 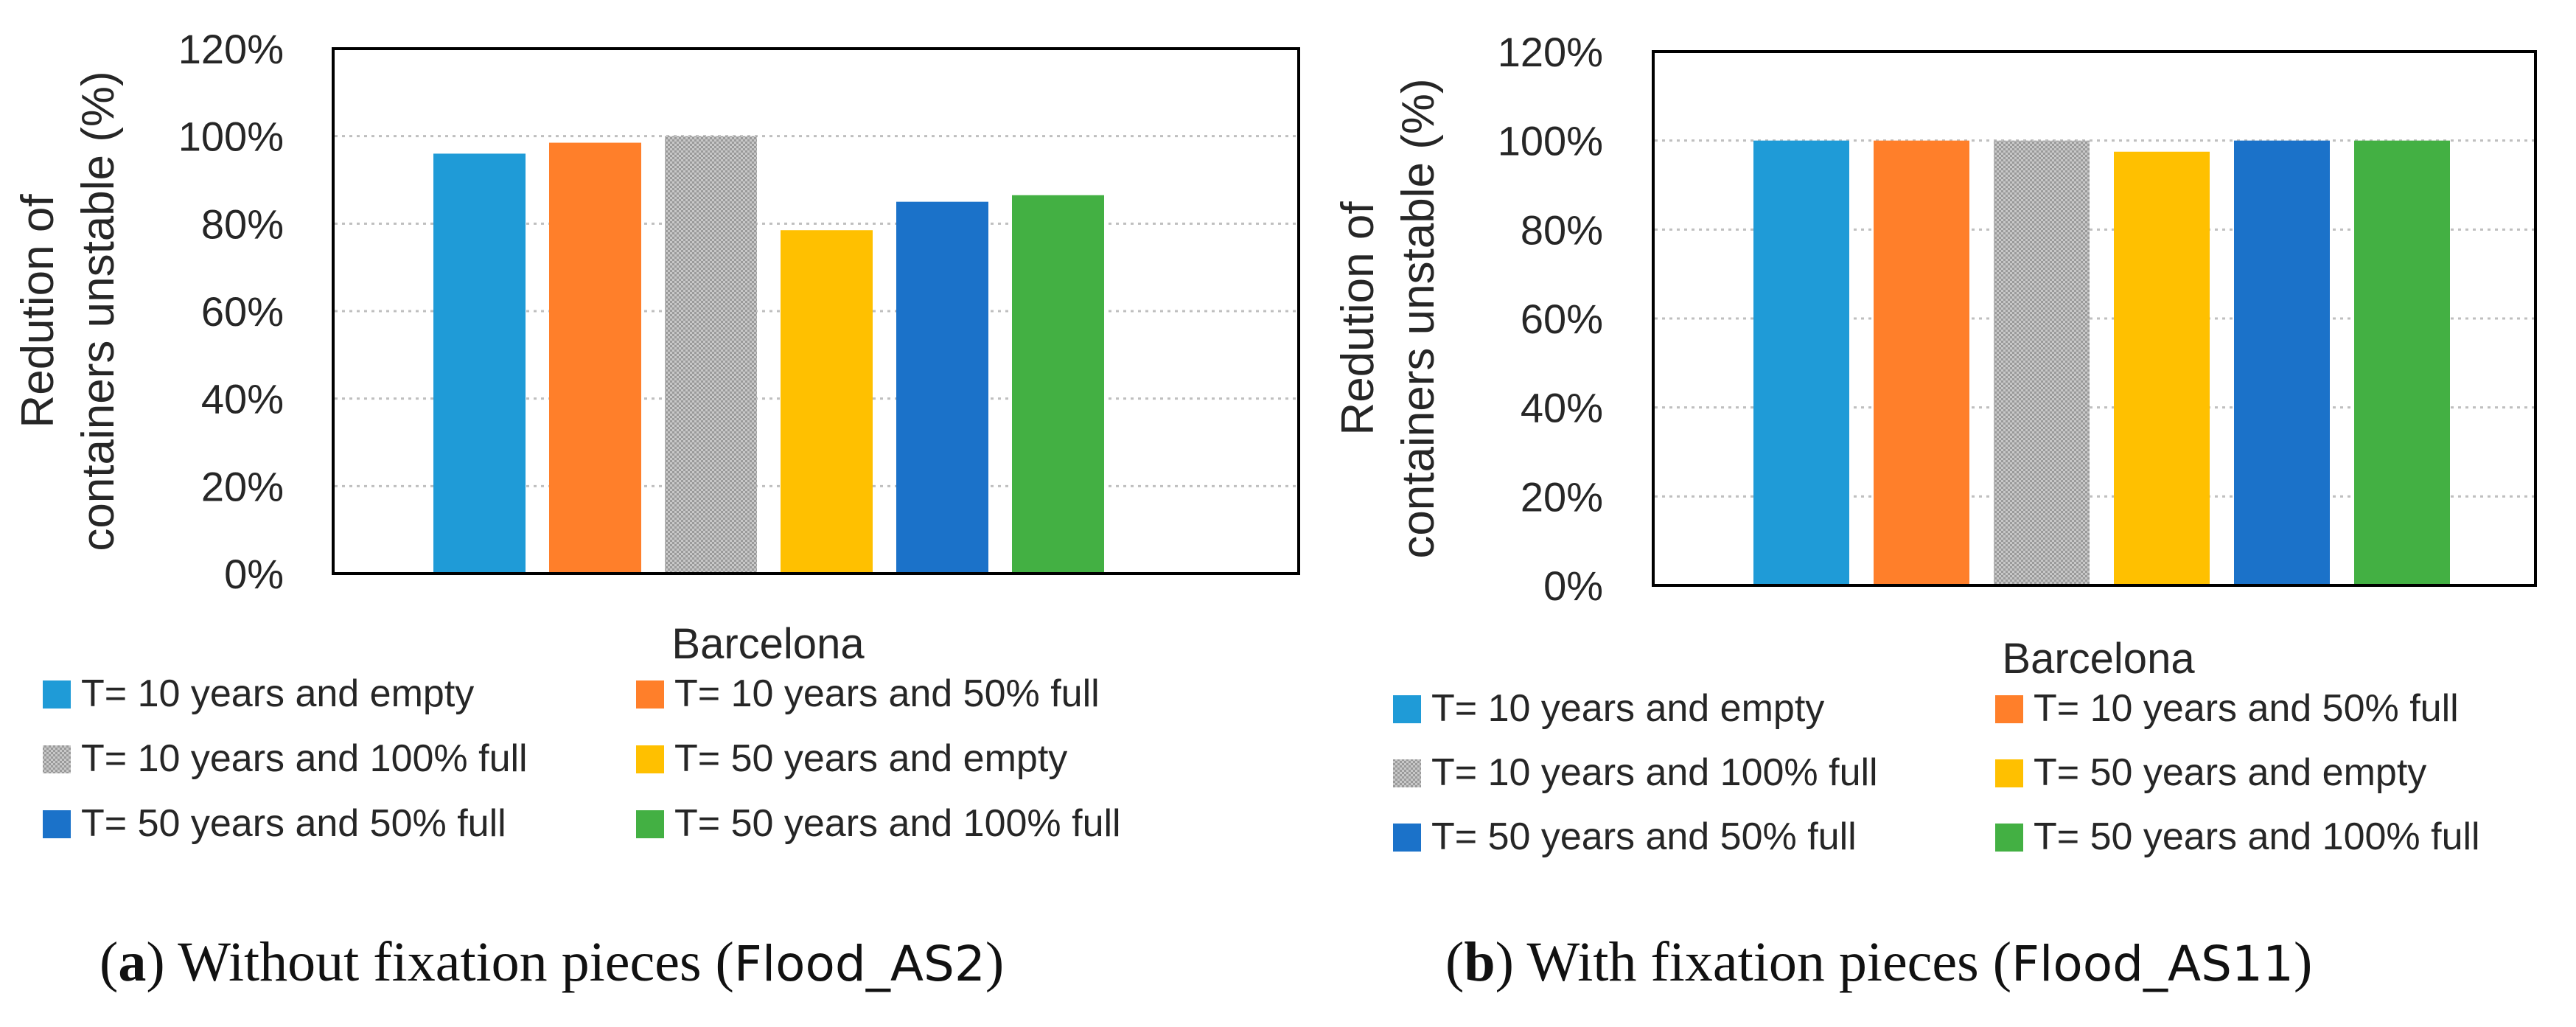 I want to click on caption-panel-letter: b, so click(x=1479, y=962).